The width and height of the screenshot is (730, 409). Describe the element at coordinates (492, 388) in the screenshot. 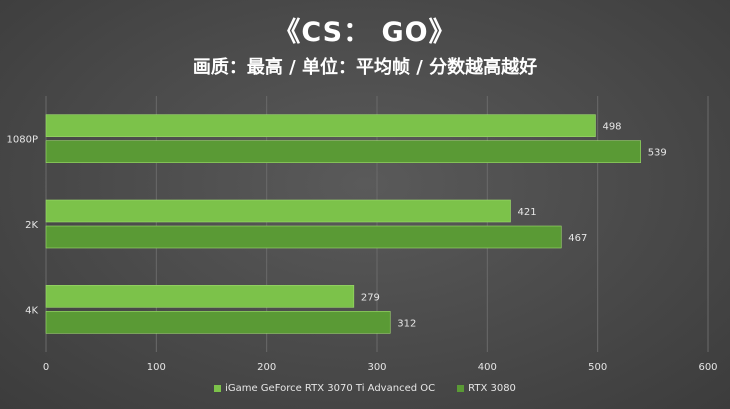

I see `legend-label-series-2: RTX 3080` at that location.